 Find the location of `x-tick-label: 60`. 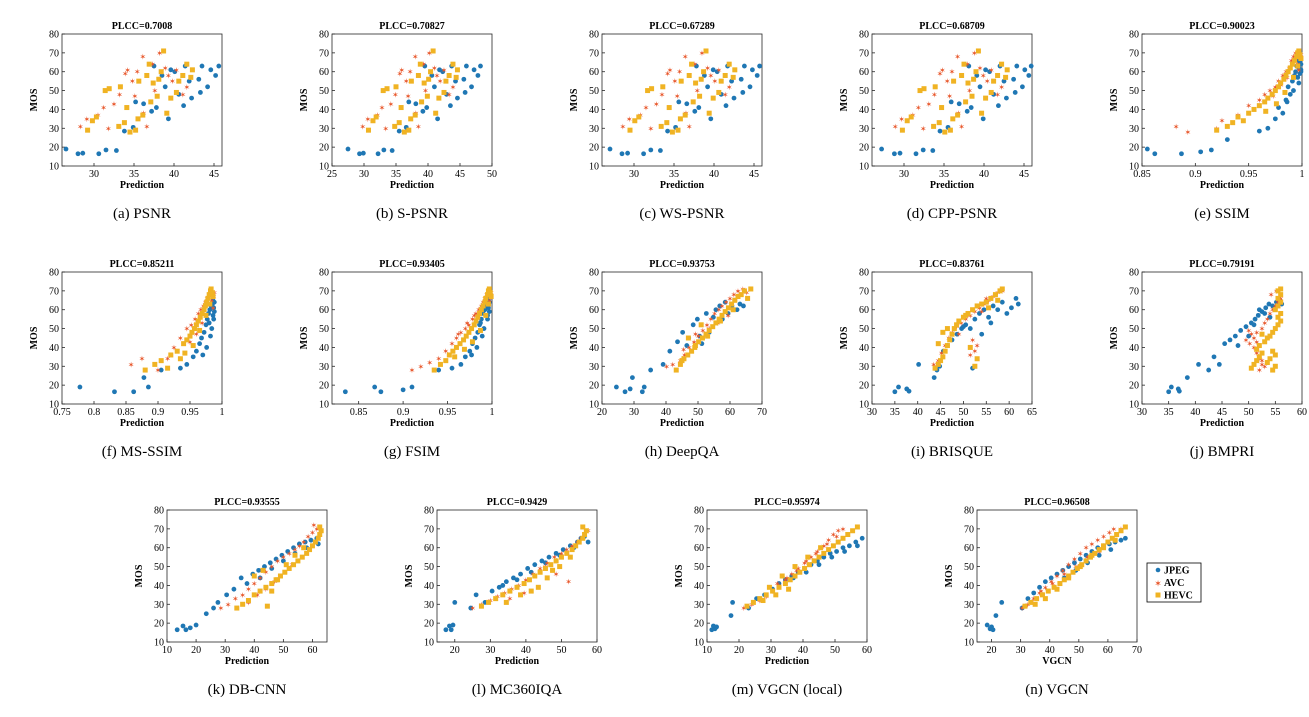

x-tick-label: 60 is located at coordinates (1302, 412).